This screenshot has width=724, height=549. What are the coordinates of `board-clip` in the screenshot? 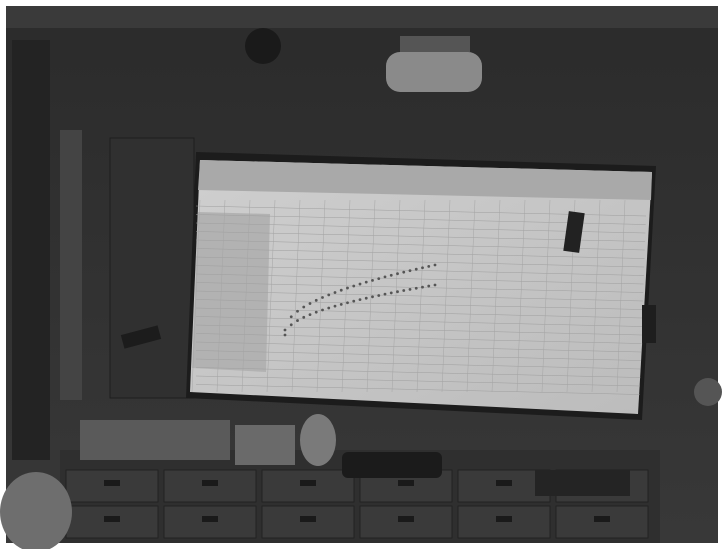 It's located at (574, 232).